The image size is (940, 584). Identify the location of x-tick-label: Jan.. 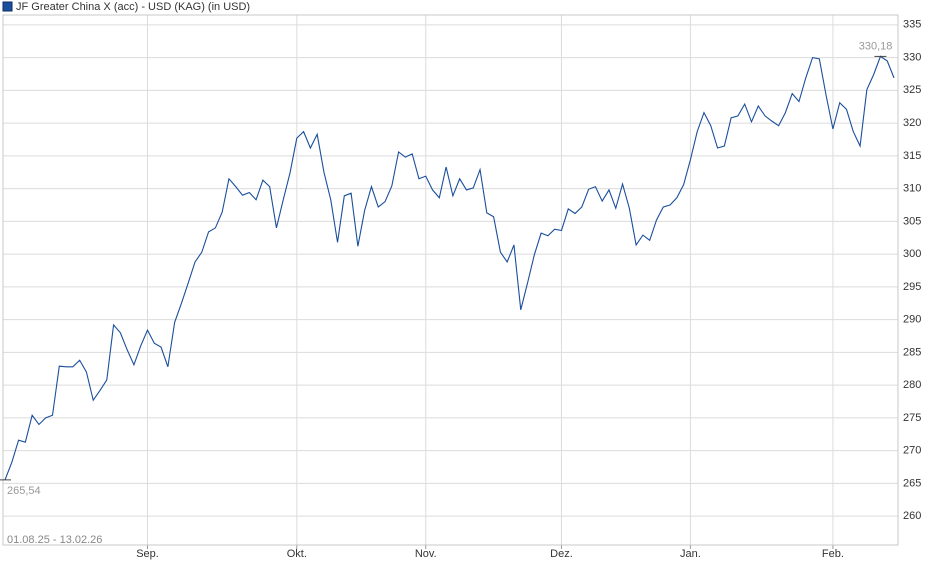
(690, 554).